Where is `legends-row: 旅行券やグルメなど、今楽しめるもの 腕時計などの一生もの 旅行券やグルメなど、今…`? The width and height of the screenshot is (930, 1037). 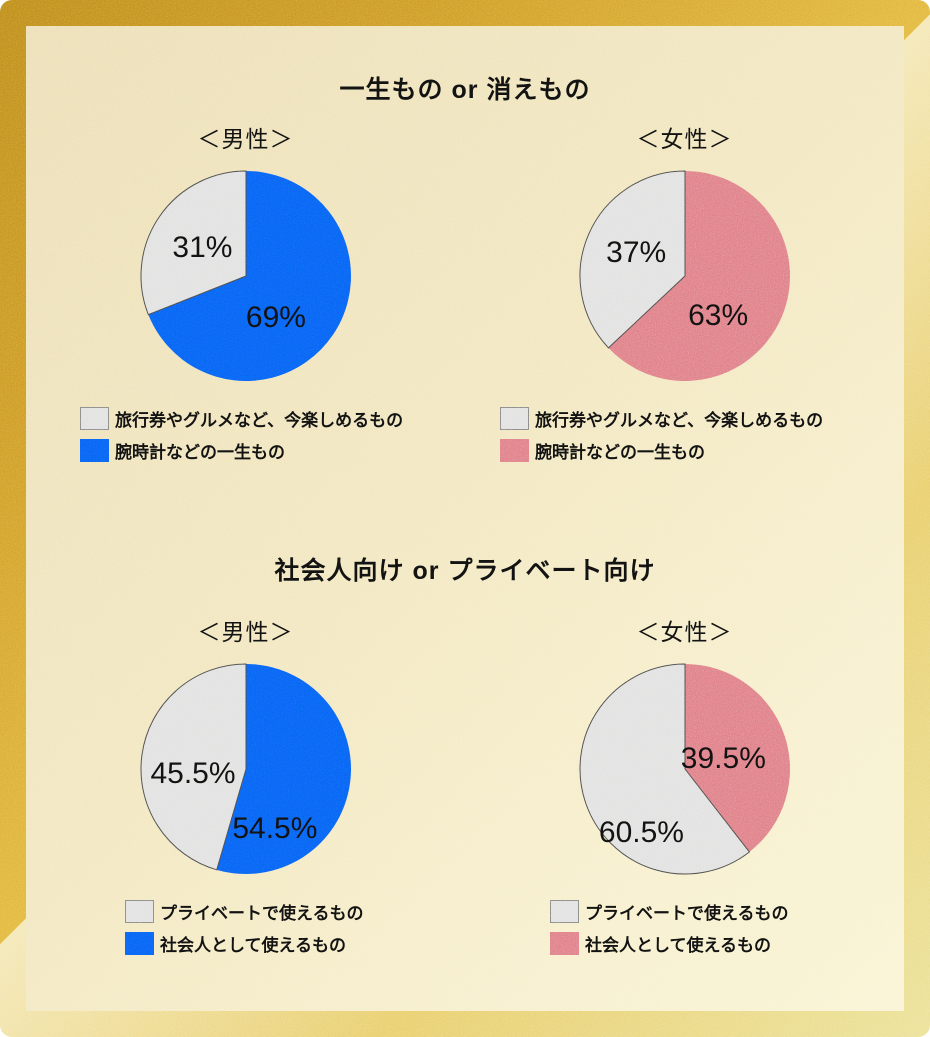 legends-row: 旅行券やグルメなど、今楽しめるもの 腕時計などの一生もの 旅行券やグルメなど、今… is located at coordinates (465, 434).